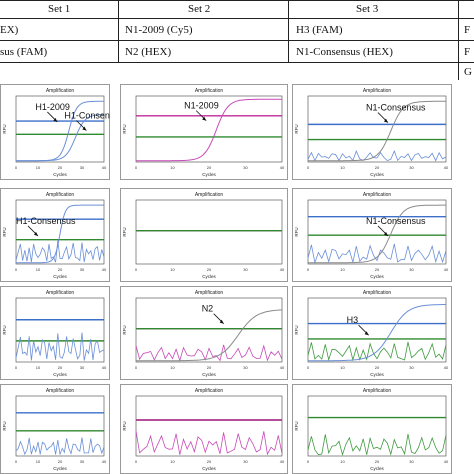 Image resolution: width=474 pixels, height=474 pixels. I want to click on amplification-plot-2: Amplification RFU Cycles 0 10 20 30 40 N1-2009, so click(204, 132).